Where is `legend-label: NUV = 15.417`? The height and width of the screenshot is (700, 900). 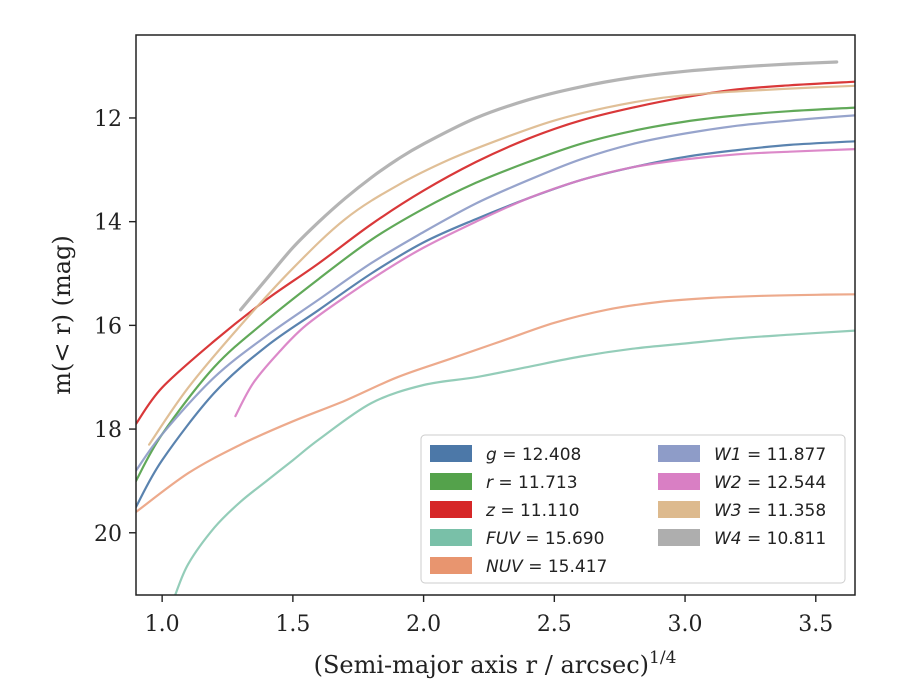
legend-label: NUV = 15.417 is located at coordinates (546, 567).